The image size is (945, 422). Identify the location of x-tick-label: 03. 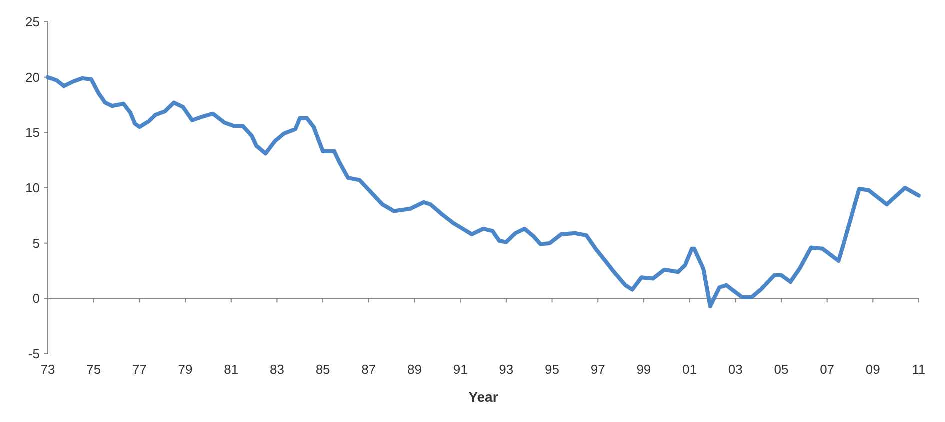
(735, 369).